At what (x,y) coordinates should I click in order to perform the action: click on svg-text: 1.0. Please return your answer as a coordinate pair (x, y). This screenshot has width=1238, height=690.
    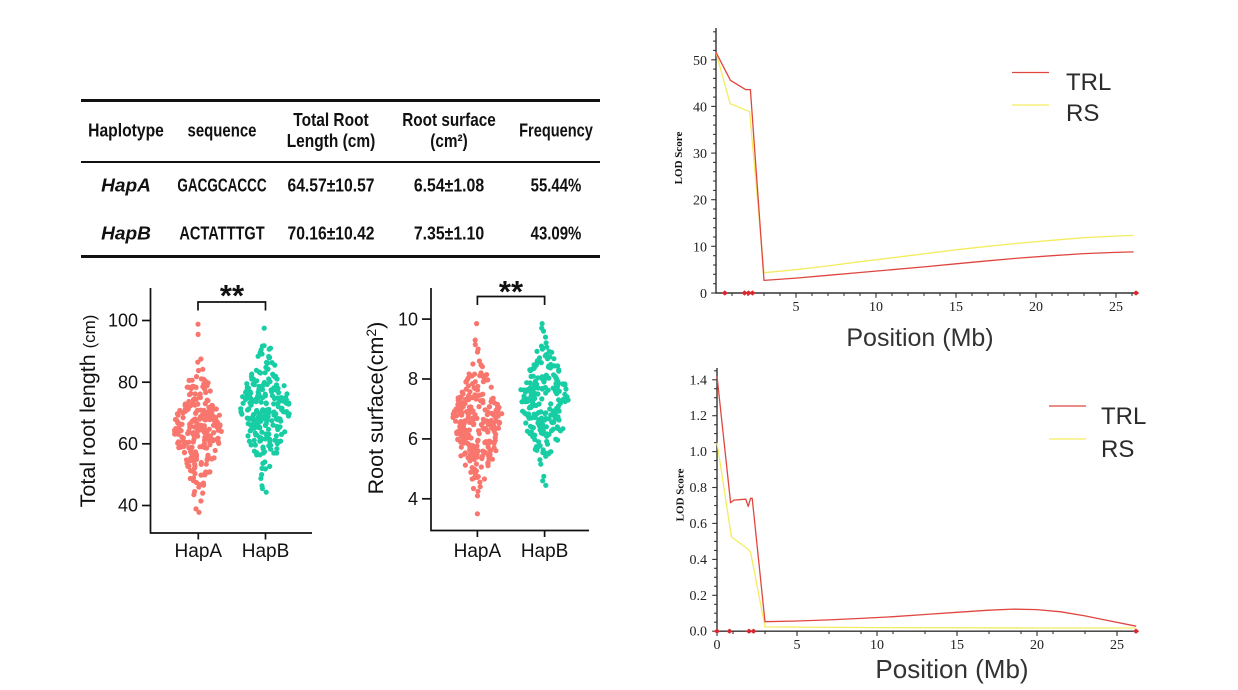
    Looking at the image, I should click on (699, 452).